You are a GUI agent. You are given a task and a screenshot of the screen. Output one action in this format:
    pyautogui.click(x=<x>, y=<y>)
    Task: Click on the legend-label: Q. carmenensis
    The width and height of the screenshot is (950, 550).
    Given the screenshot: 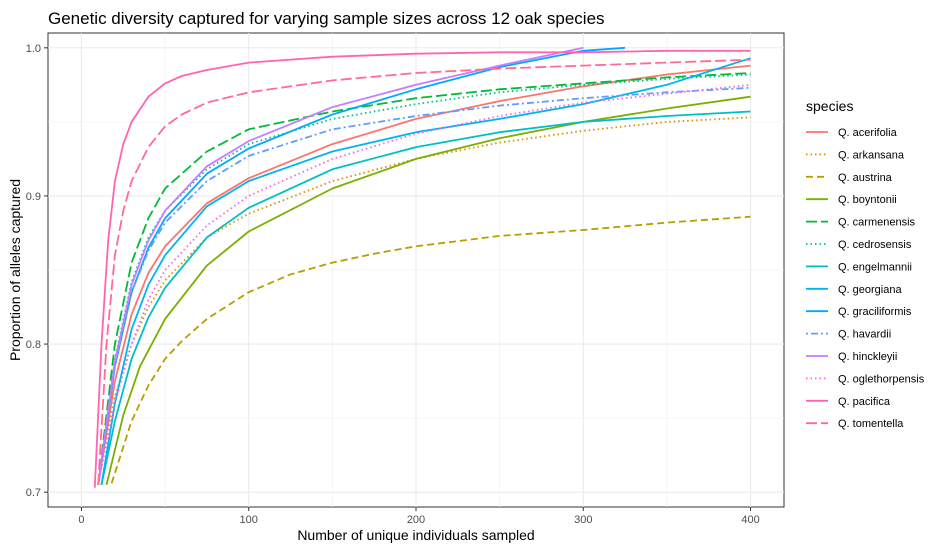 What is the action you would take?
    pyautogui.click(x=877, y=223)
    